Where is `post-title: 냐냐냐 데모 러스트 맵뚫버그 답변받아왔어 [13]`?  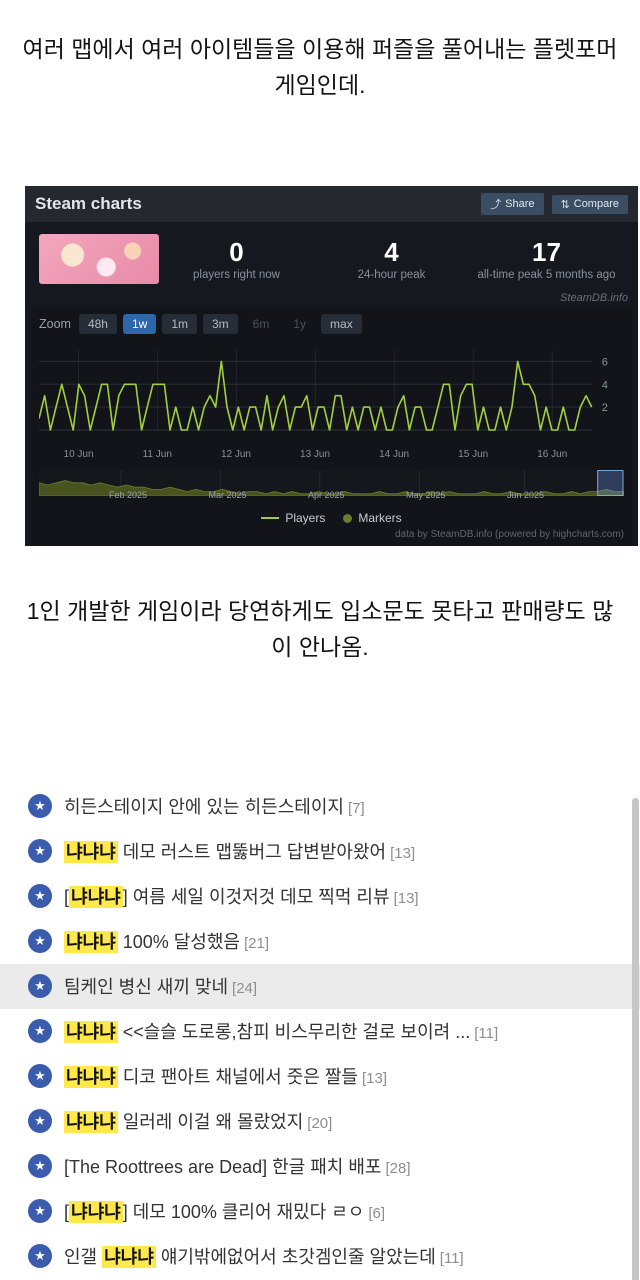 post-title: 냐냐냐 데모 러스트 맵뚫버그 답변받아왔어 [13] is located at coordinates (239, 851).